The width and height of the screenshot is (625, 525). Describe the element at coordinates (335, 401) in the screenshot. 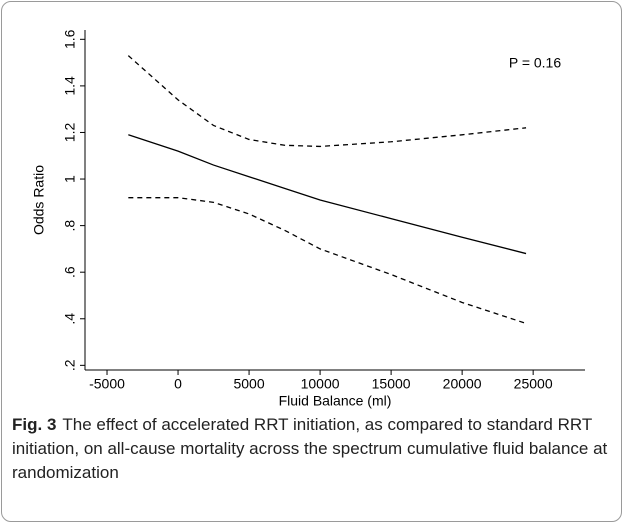

I see `x-axis-title: Fluid Balance (ml)` at that location.